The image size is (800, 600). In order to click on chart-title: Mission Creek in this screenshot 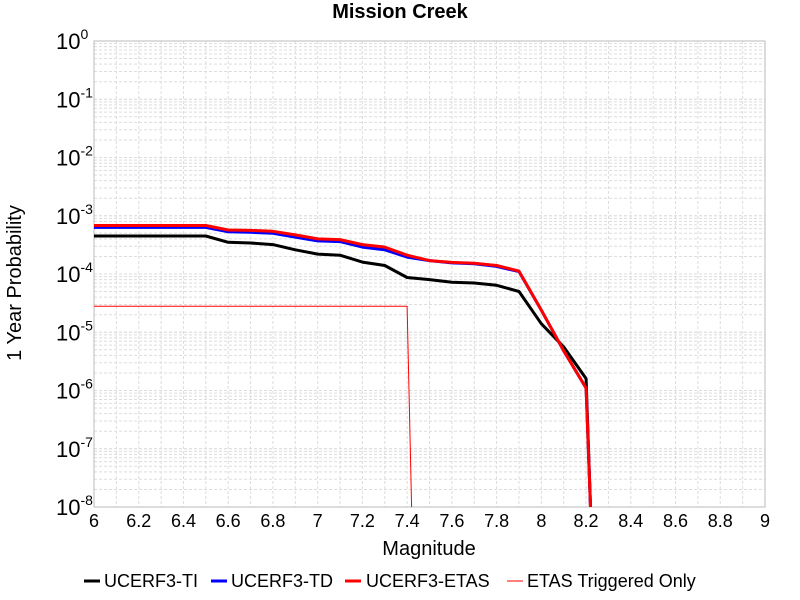, I will do `click(400, 12)`.